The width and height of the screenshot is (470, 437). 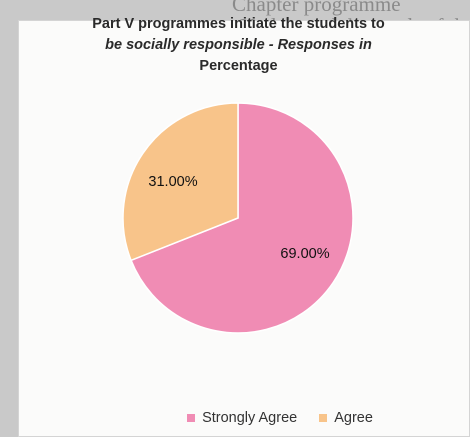 I want to click on legend-swatch-agree, so click(x=323, y=418).